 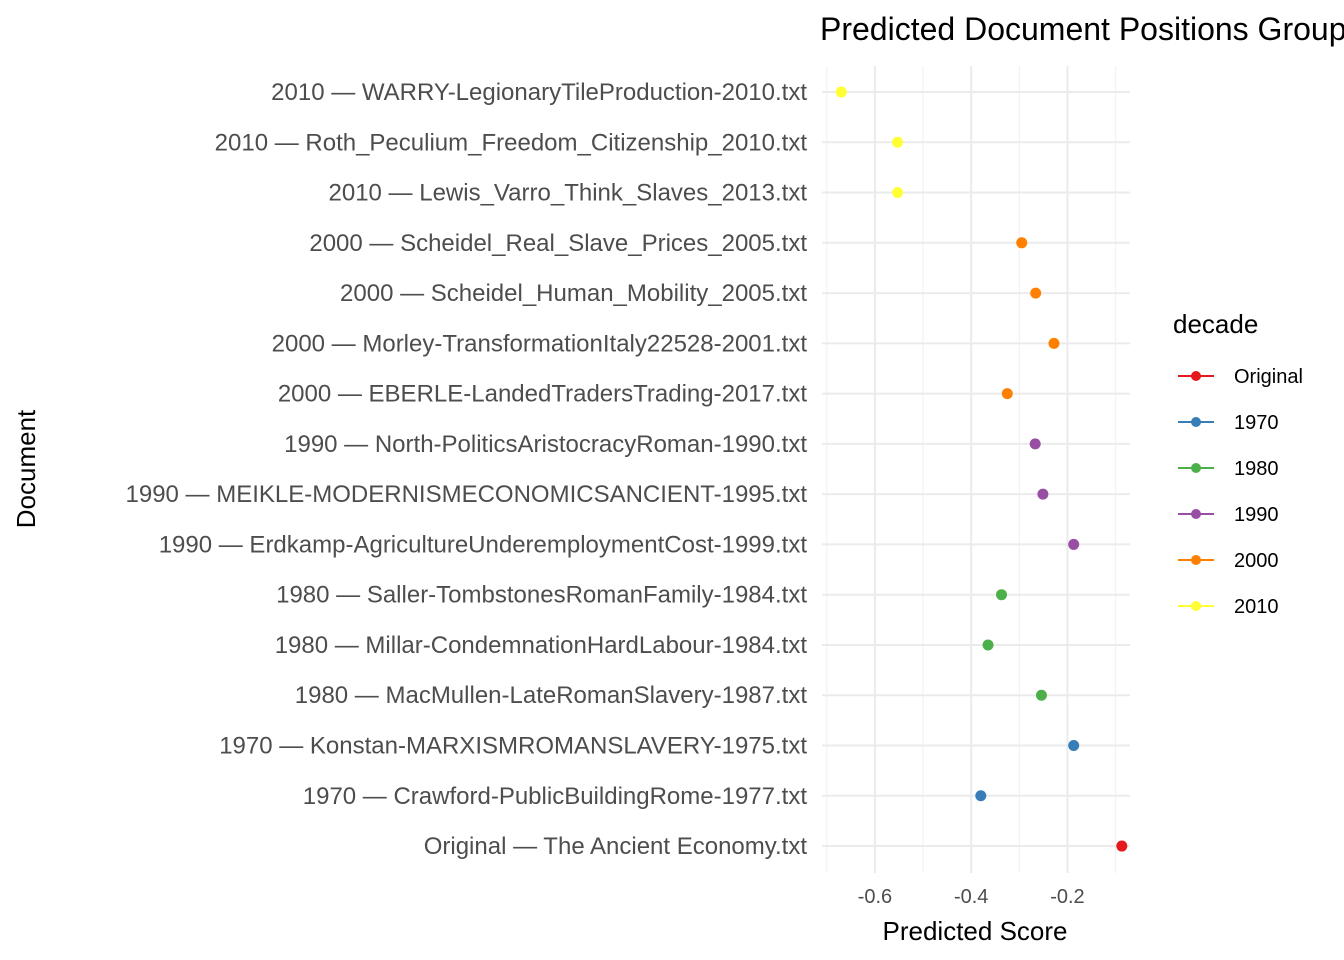 I want to click on y-tick-label: 2000 — Scheidel_Human_Mobility_2005.txt, so click(x=573, y=293).